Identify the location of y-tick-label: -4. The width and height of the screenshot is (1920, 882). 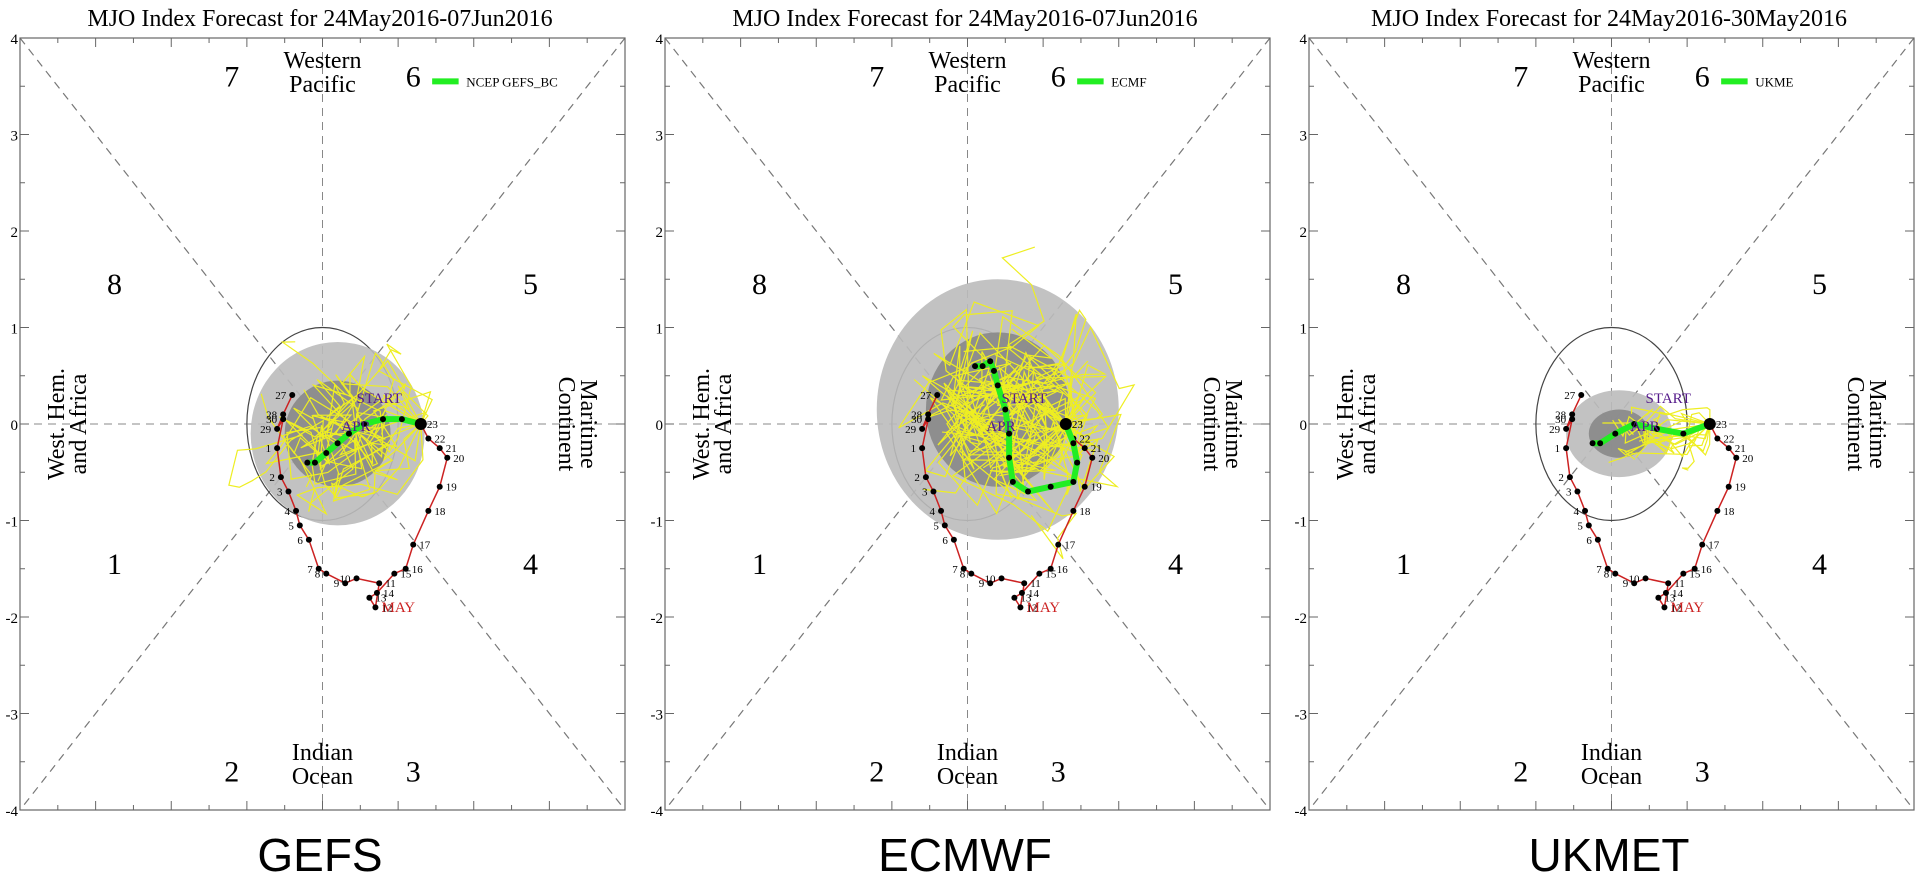
(12, 812).